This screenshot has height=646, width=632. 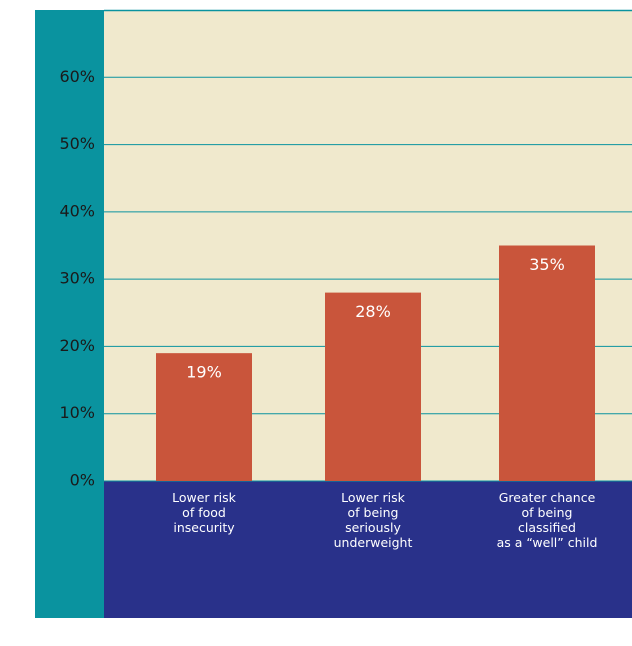 I want to click on x-tick-label-line: as a “well” child, so click(x=547, y=542).